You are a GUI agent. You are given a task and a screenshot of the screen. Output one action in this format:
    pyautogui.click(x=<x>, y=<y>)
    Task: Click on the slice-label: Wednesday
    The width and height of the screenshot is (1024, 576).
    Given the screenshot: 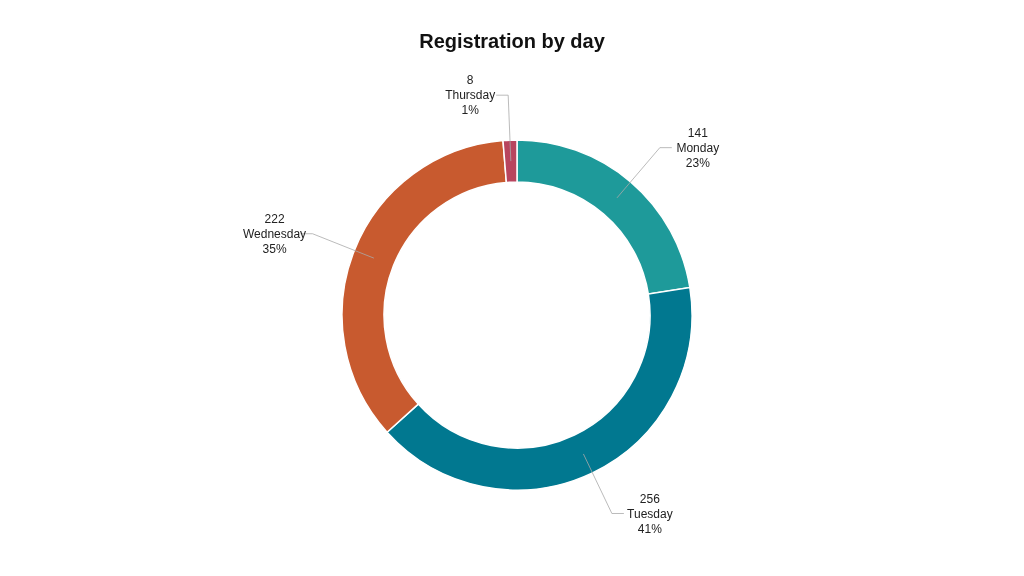 What is the action you would take?
    pyautogui.click(x=274, y=233)
    